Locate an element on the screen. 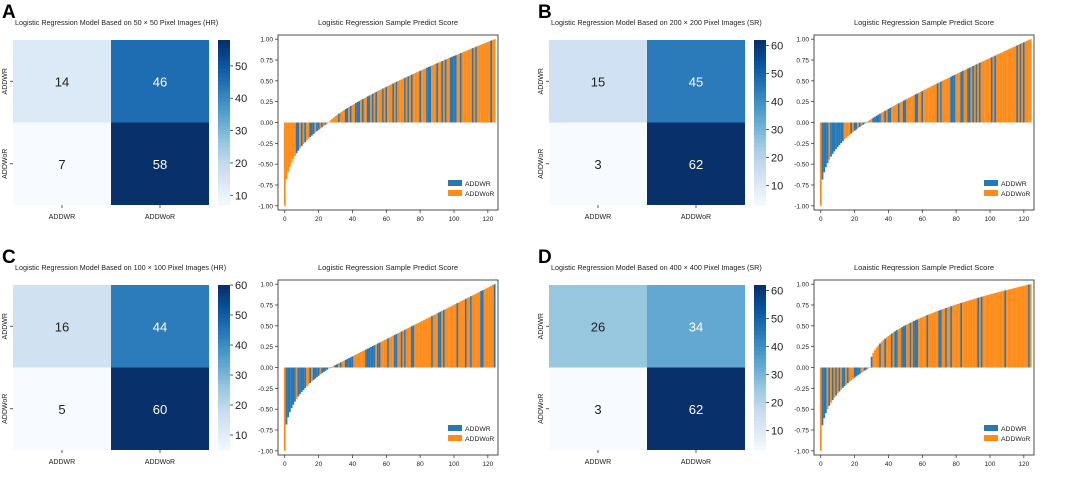  cell-value: 14 is located at coordinates (62, 81).